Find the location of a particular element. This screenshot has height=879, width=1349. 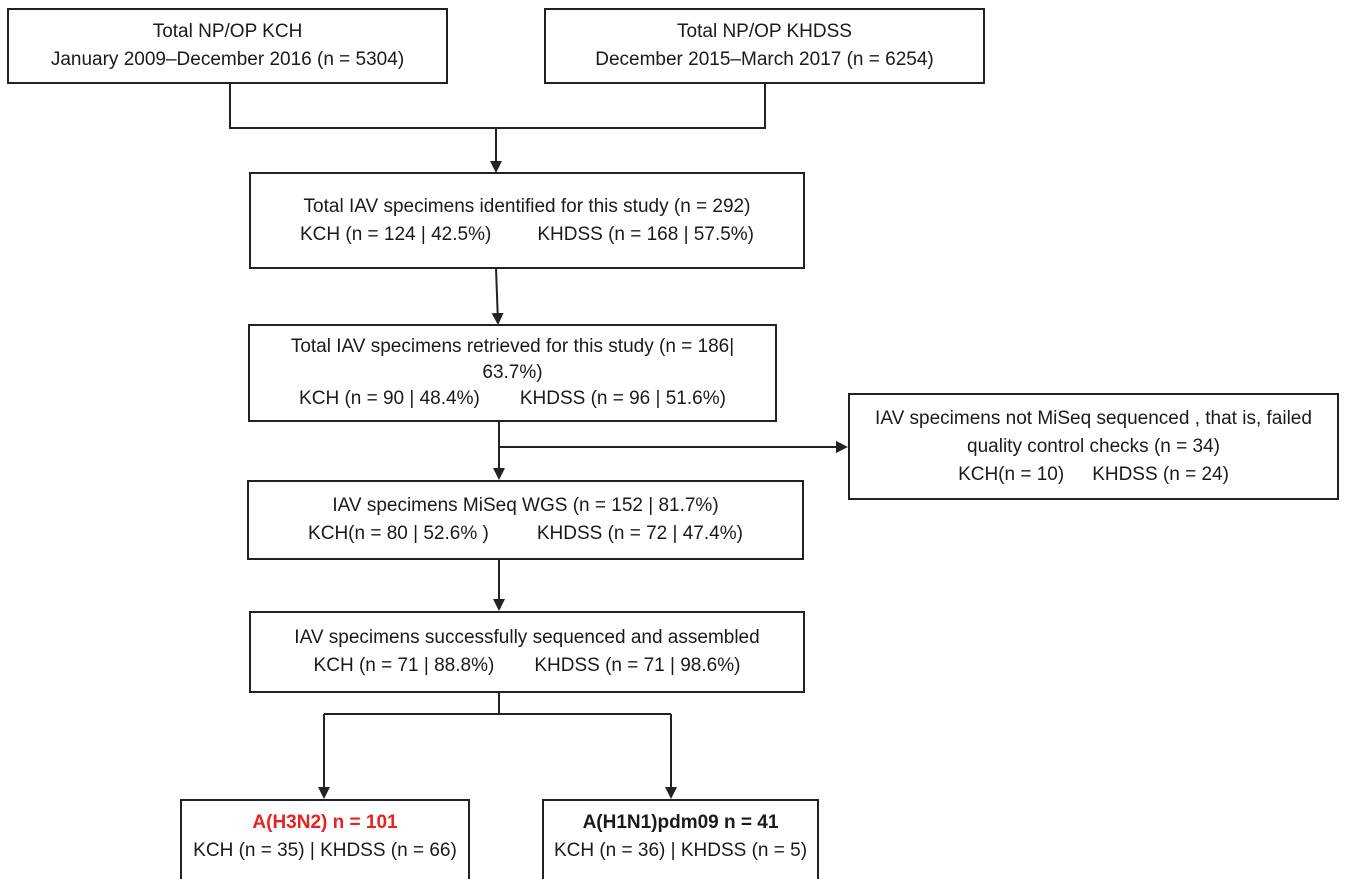

wgs-khdss: KHDSS (n = 72 | 47.4%) is located at coordinates (639, 533).